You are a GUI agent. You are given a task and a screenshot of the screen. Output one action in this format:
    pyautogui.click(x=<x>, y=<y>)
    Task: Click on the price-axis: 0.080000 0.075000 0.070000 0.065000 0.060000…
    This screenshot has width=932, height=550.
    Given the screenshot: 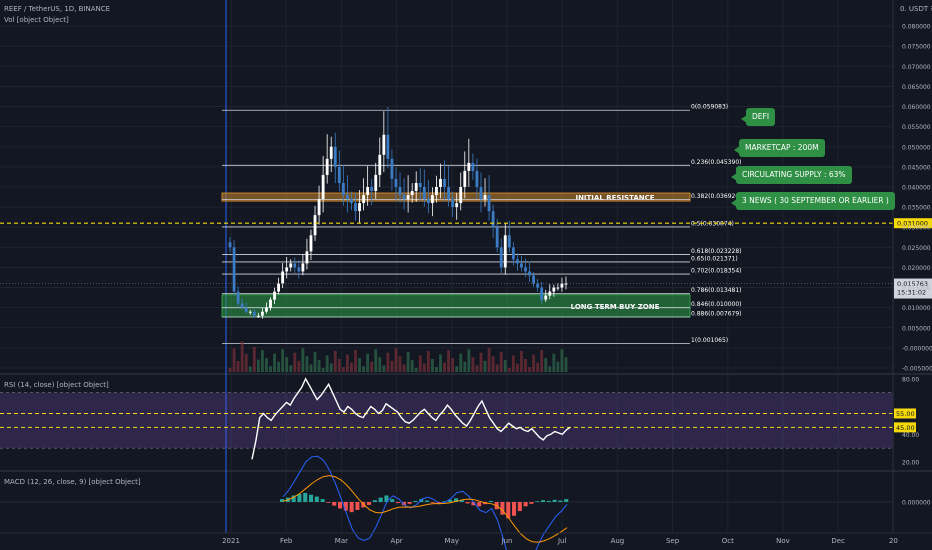 What is the action you would take?
    pyautogui.click(x=912, y=266)
    